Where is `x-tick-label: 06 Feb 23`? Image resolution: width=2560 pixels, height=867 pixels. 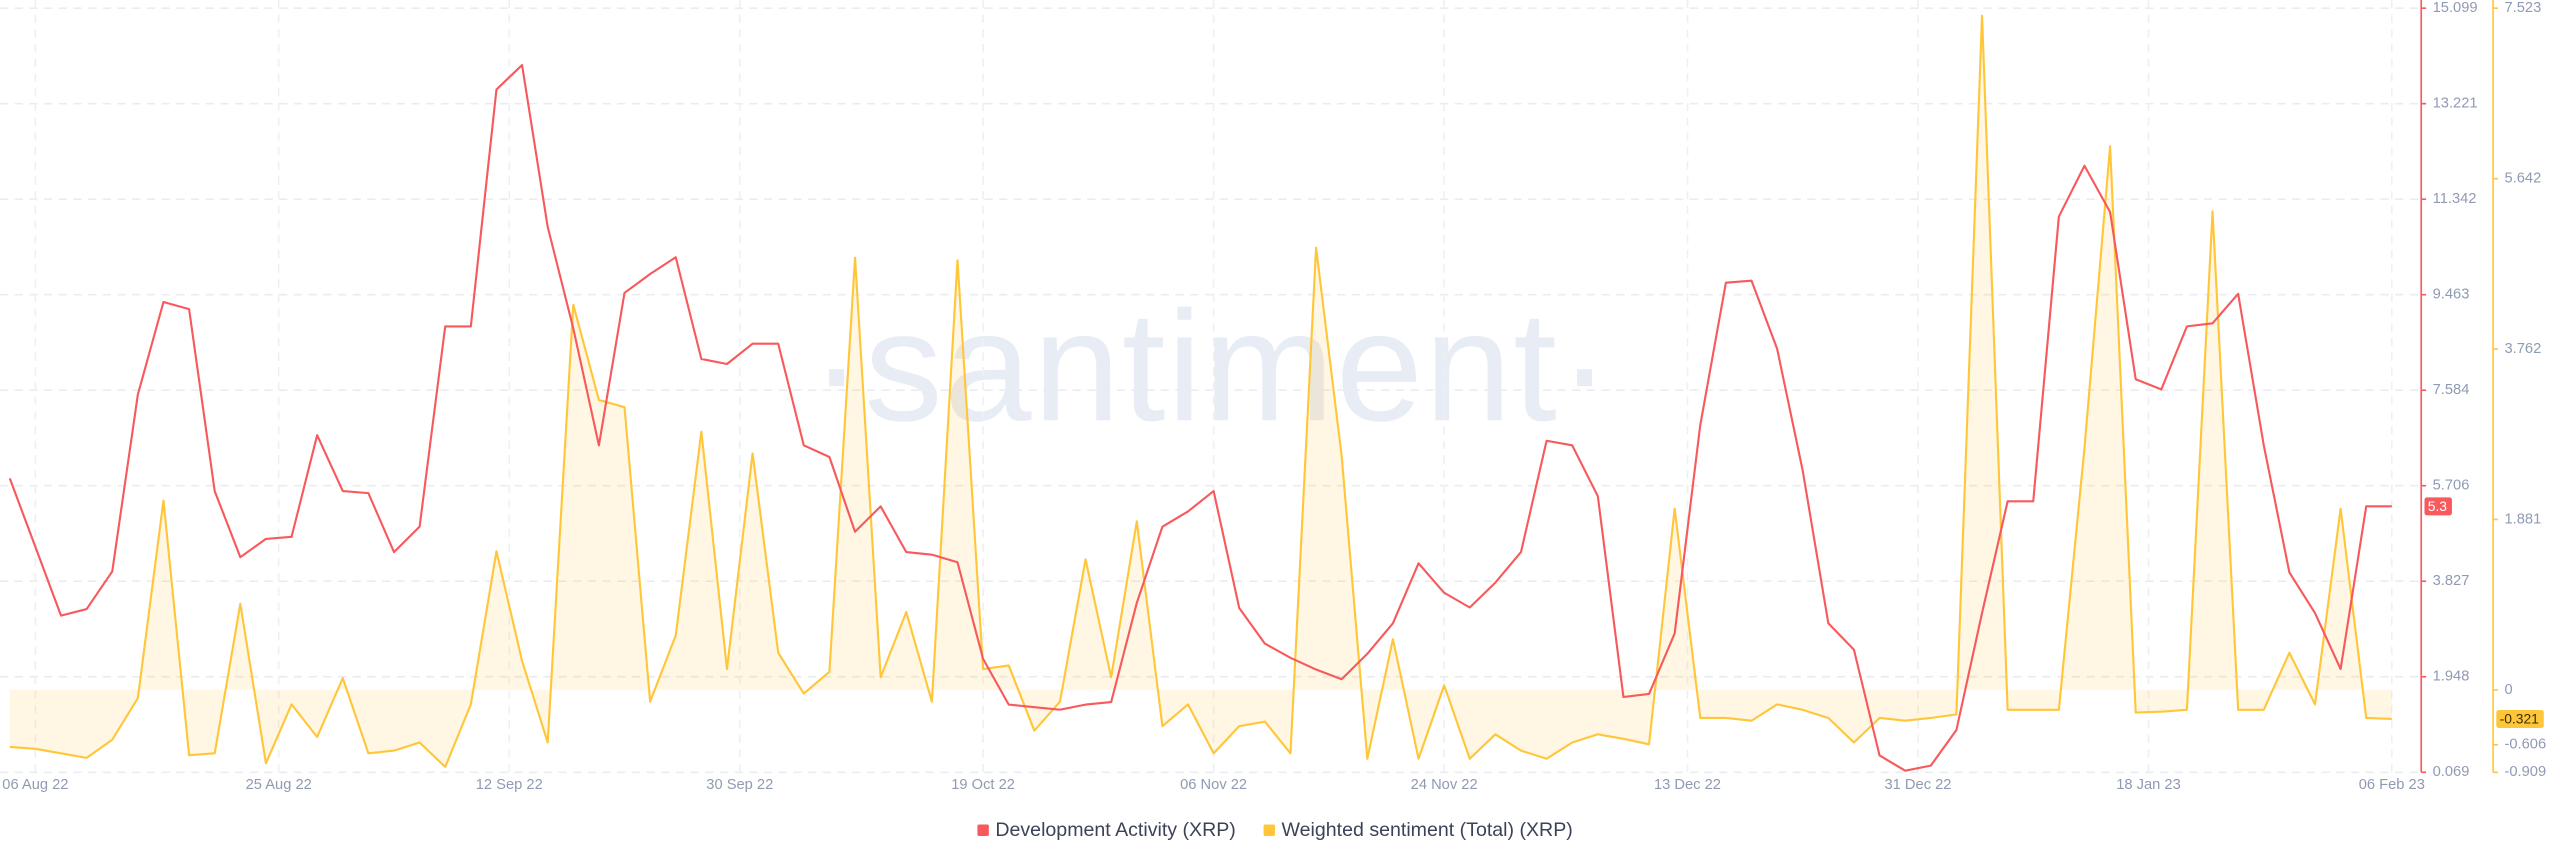
x-tick-label: 06 Feb 23 is located at coordinates (2392, 785).